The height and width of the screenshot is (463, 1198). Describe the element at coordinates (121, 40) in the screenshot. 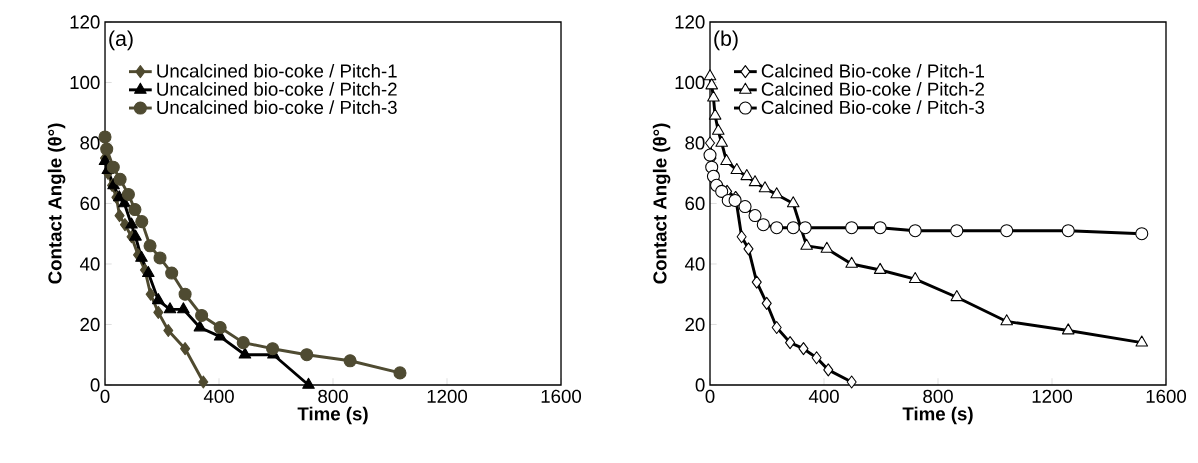

I see `annotation: (a)` at that location.